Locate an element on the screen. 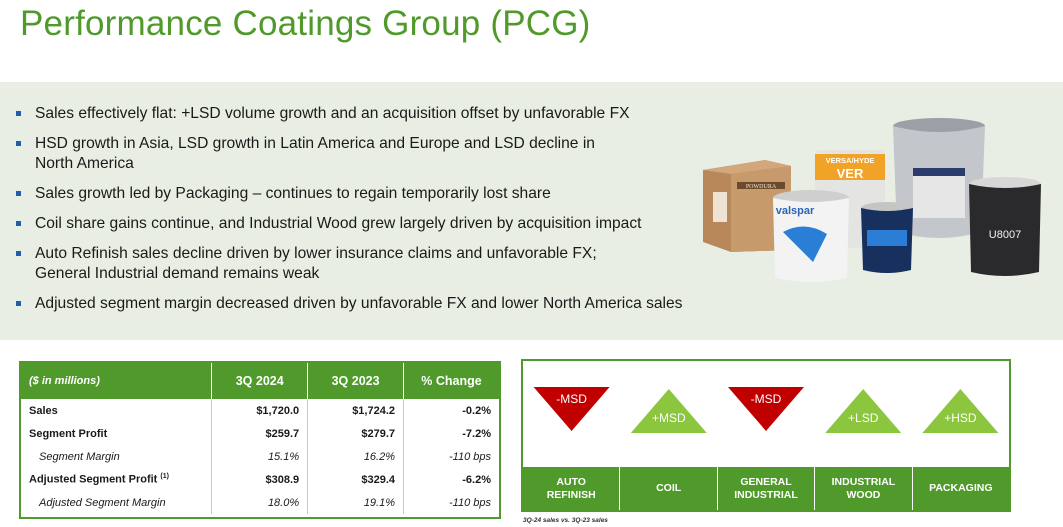 Image resolution: width=1063 pixels, height=527 pixels. column-header: 3Q 2024 is located at coordinates (260, 381).